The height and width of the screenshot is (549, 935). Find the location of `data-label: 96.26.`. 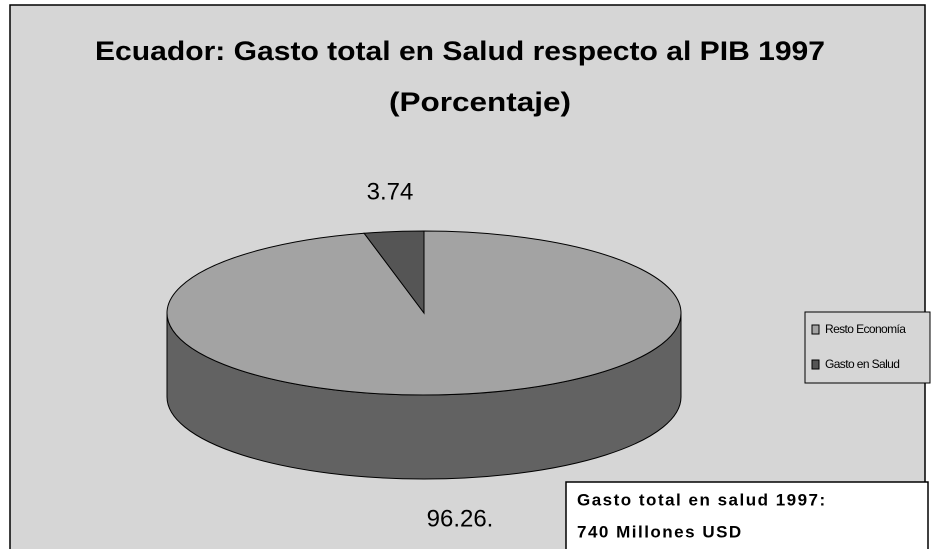

data-label: 96.26. is located at coordinates (460, 518).